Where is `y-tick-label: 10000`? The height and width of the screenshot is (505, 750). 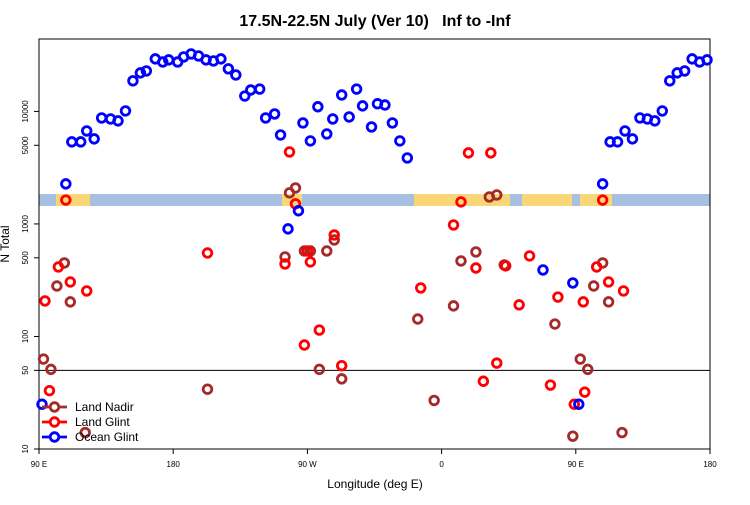 y-tick-label: 10000 is located at coordinates (25, 111).